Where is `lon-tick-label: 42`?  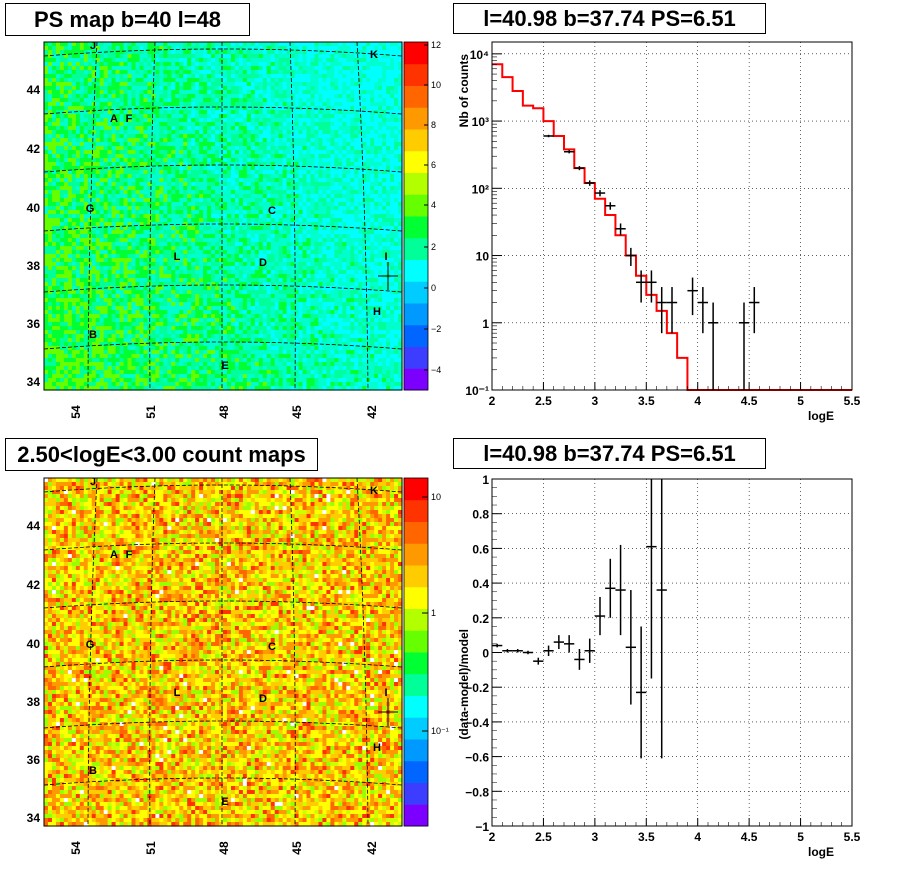
lon-tick-label: 42 is located at coordinates (372, 848).